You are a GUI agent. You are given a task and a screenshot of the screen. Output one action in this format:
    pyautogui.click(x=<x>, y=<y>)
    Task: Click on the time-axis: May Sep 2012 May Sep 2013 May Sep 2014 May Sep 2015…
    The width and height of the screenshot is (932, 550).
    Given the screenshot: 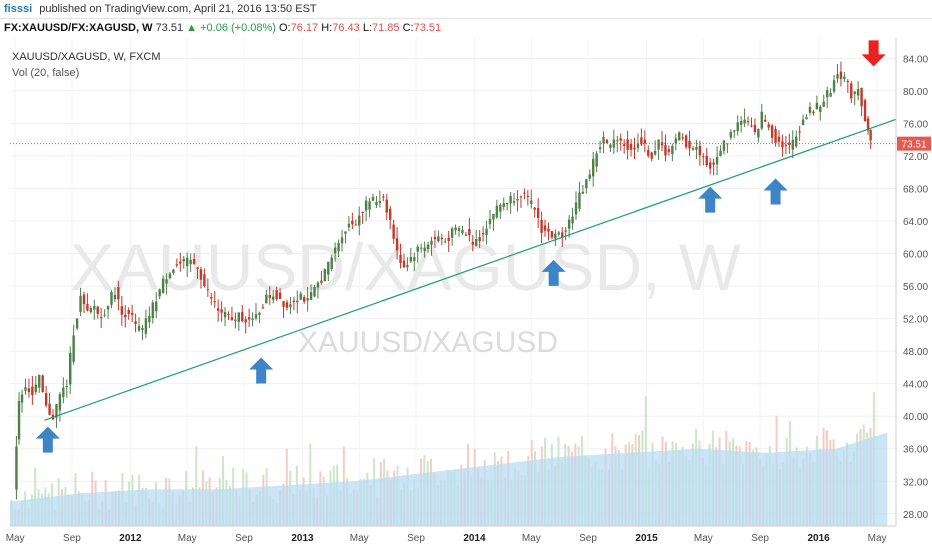 What is the action you would take?
    pyautogui.click(x=451, y=534)
    